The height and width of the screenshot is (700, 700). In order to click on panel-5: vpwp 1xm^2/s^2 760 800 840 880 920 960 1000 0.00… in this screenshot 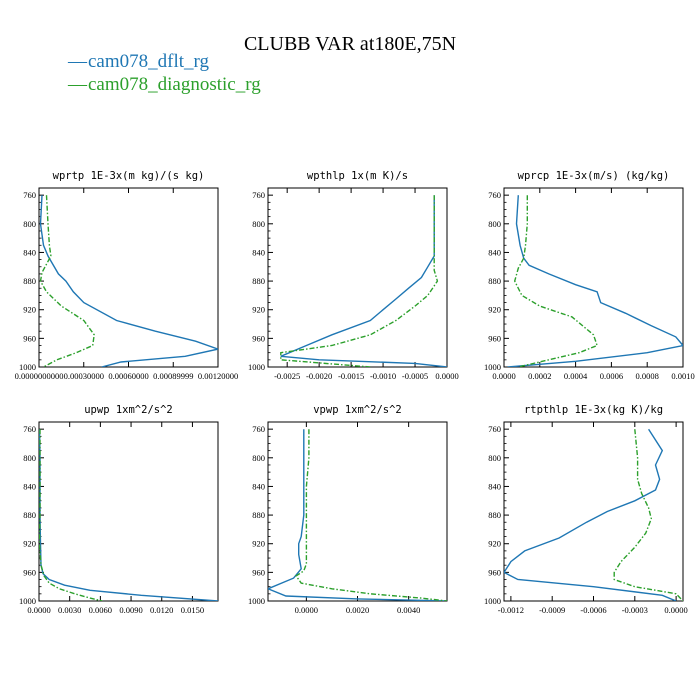, I will do `click(348, 509)`.